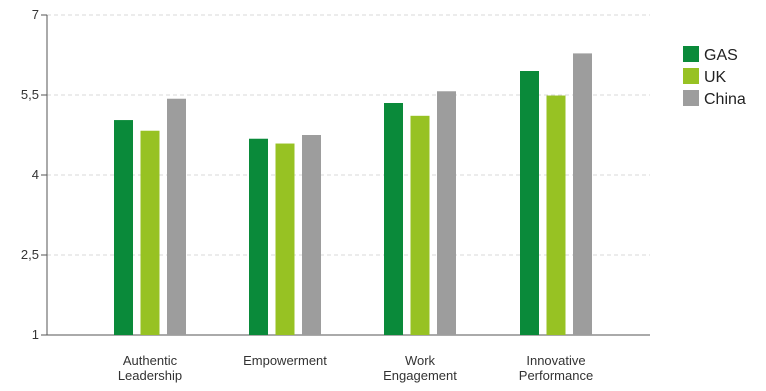 This screenshot has height=391, width=766. Describe the element at coordinates (691, 98) in the screenshot. I see `legend-swatch-china` at that location.